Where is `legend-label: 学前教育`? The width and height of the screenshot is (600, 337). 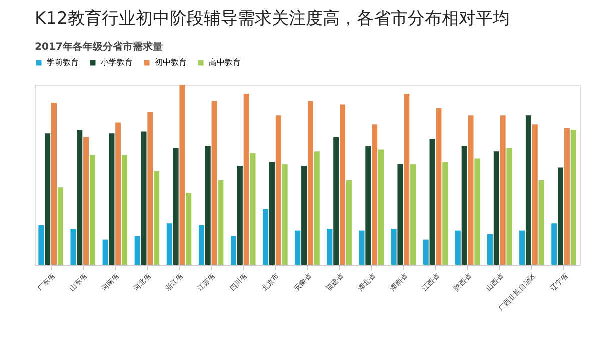
legend-label: 学前教育 is located at coordinates (63, 62).